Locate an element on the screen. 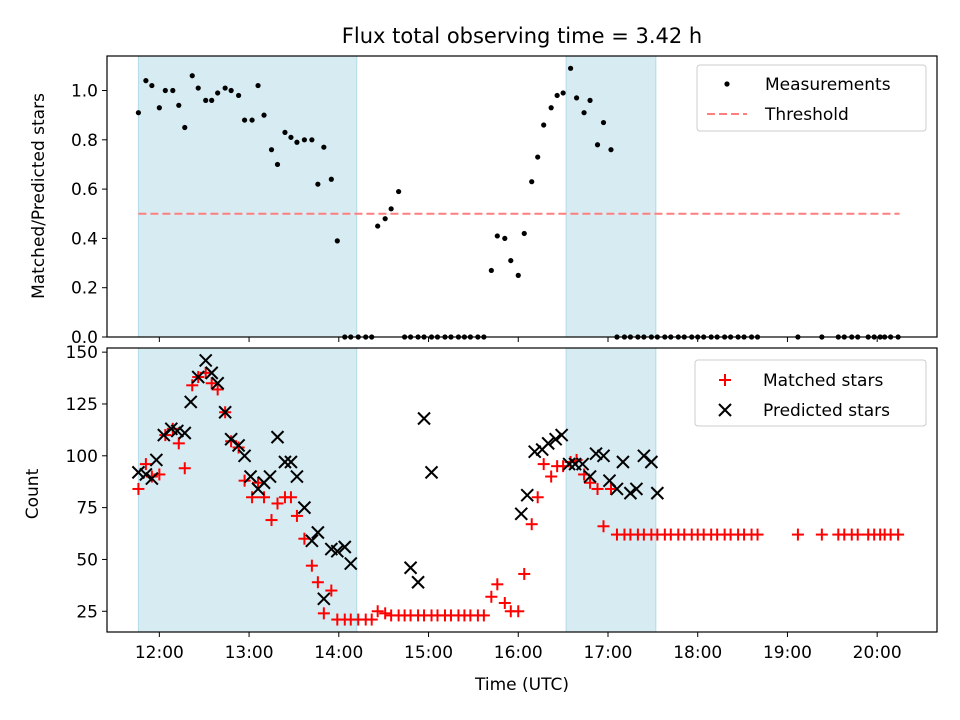 This screenshot has width=960, height=720. legend-measurements-marker is located at coordinates (727, 84).